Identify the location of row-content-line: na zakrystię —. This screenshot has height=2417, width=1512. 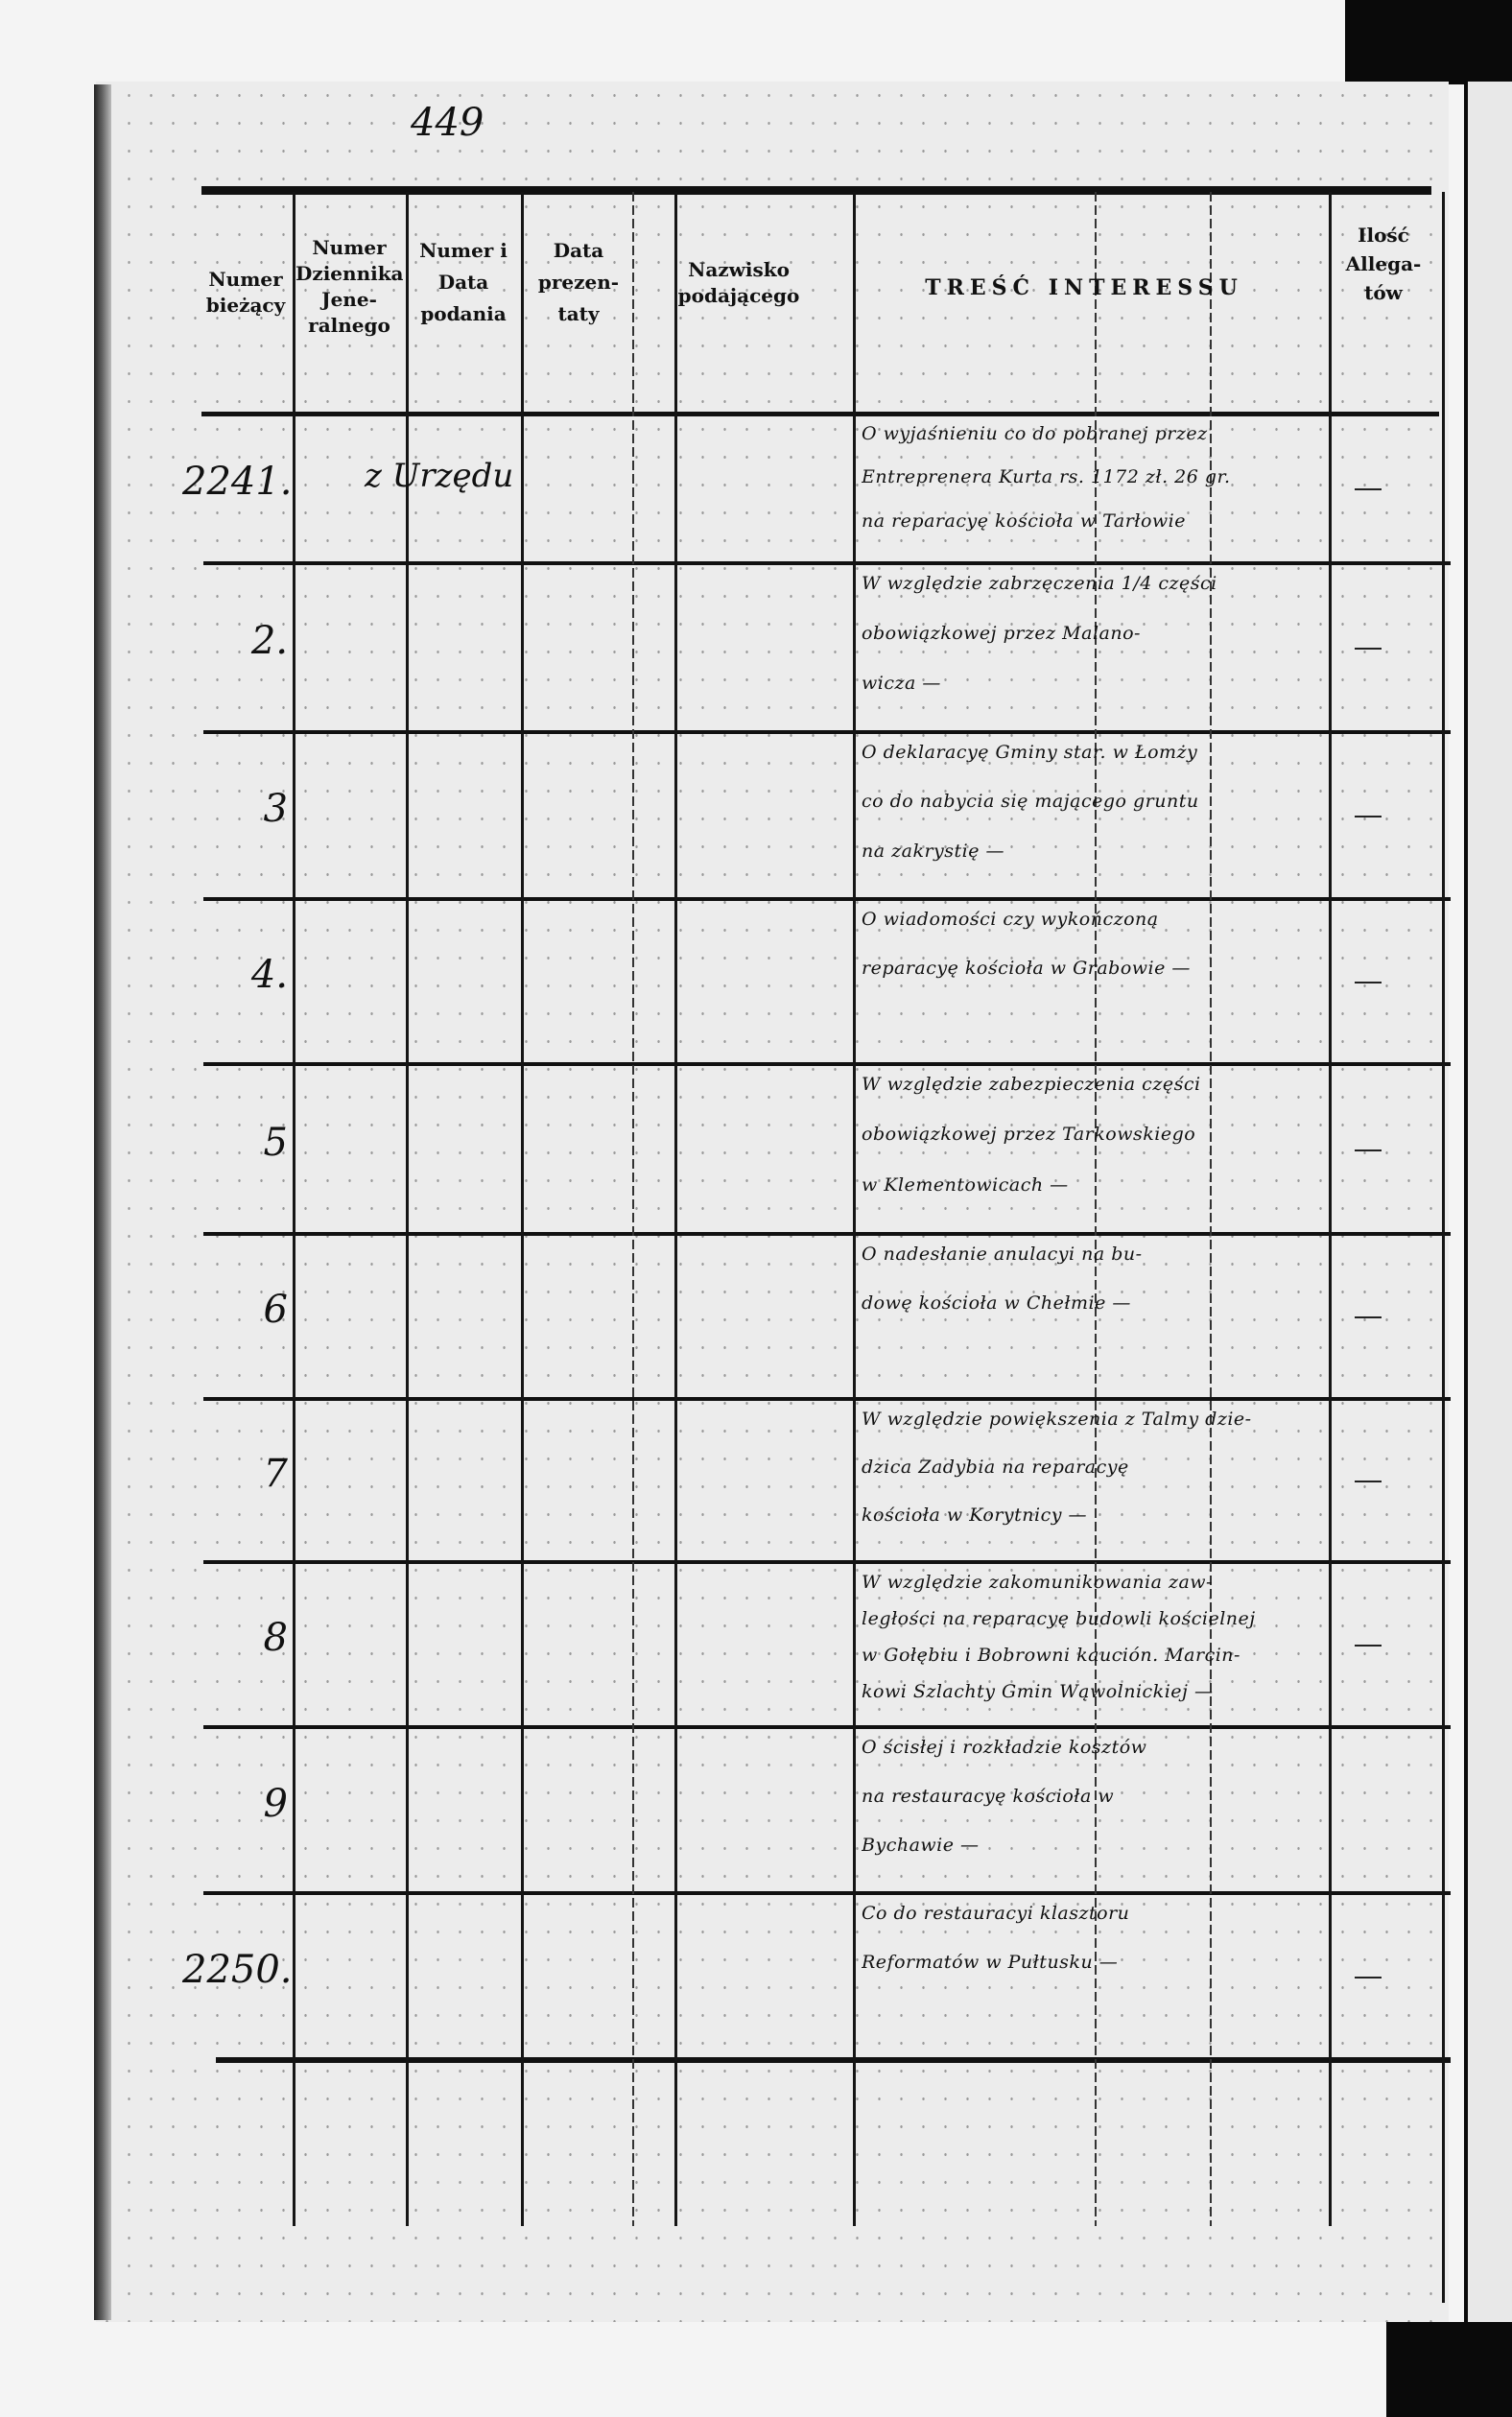
(933, 851).